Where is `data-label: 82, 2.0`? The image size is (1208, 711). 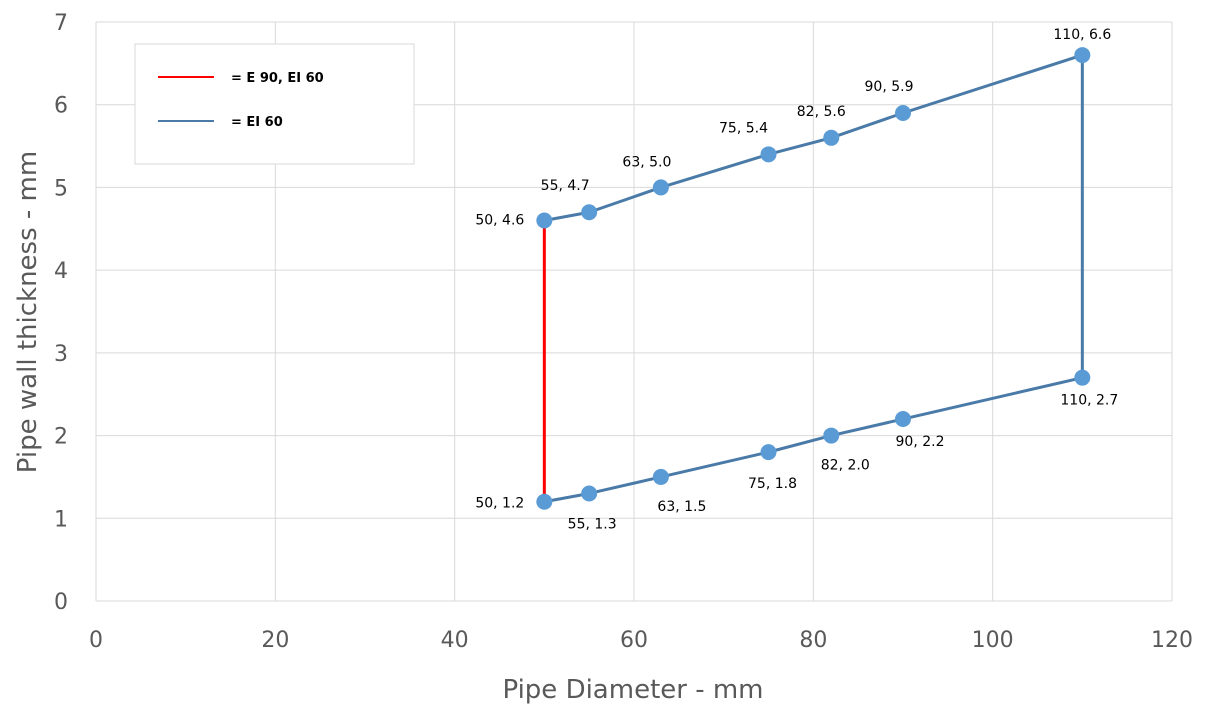
data-label: 82, 2.0 is located at coordinates (845, 466).